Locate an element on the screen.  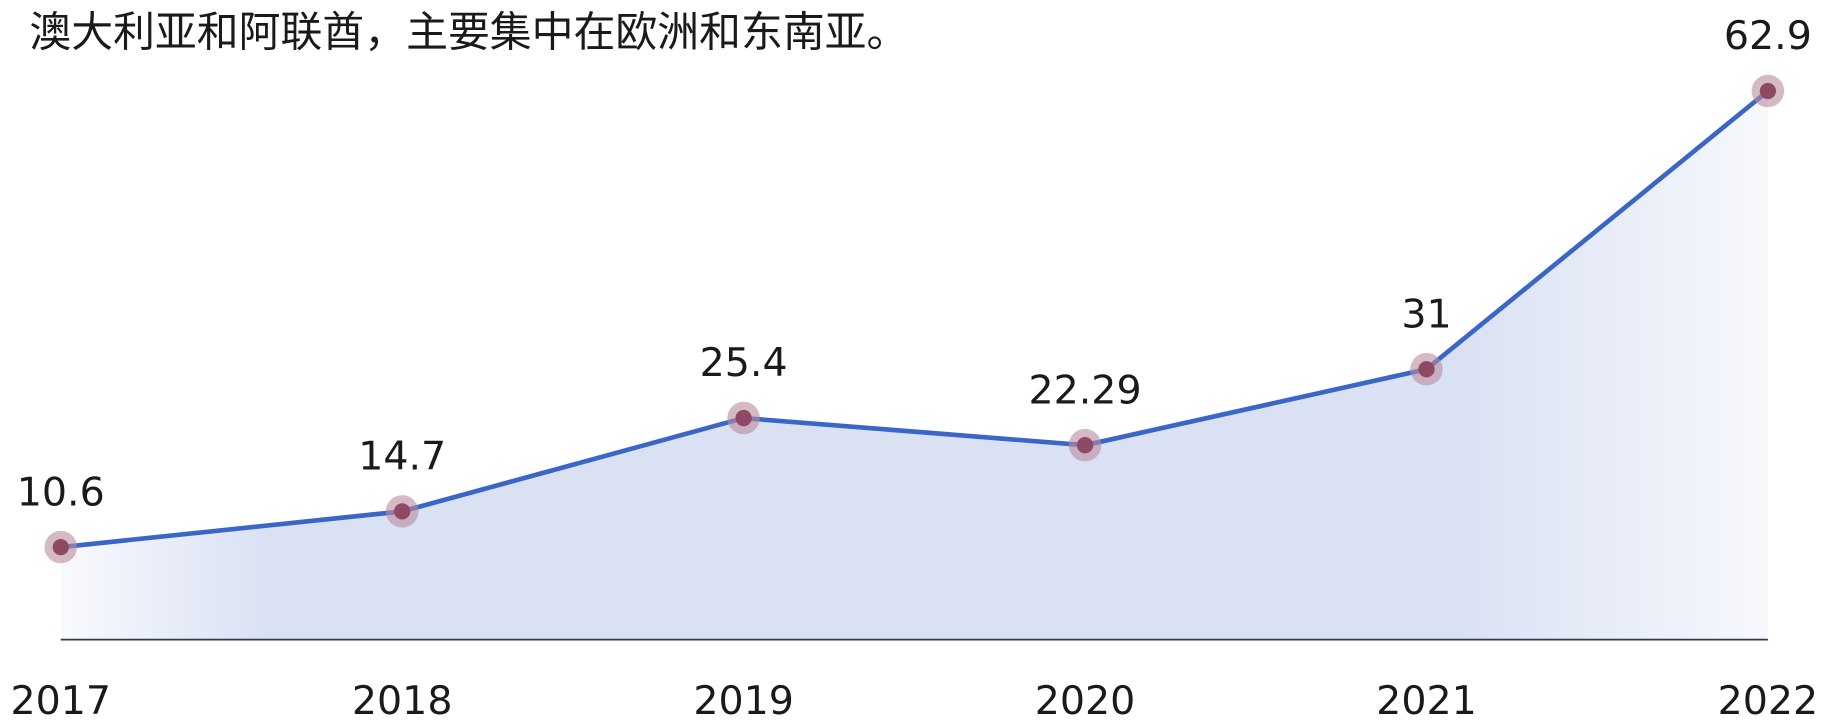
data-label: 14.7 is located at coordinates (402, 457).